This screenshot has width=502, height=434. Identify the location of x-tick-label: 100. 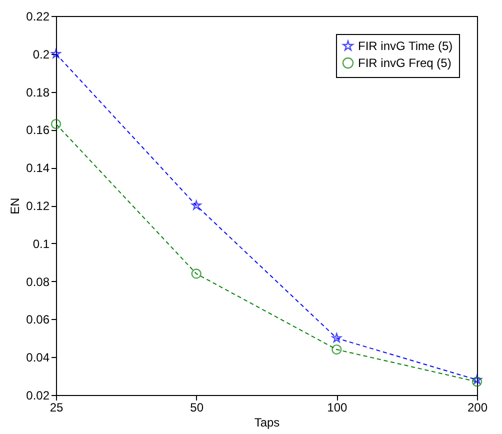
(337, 407).